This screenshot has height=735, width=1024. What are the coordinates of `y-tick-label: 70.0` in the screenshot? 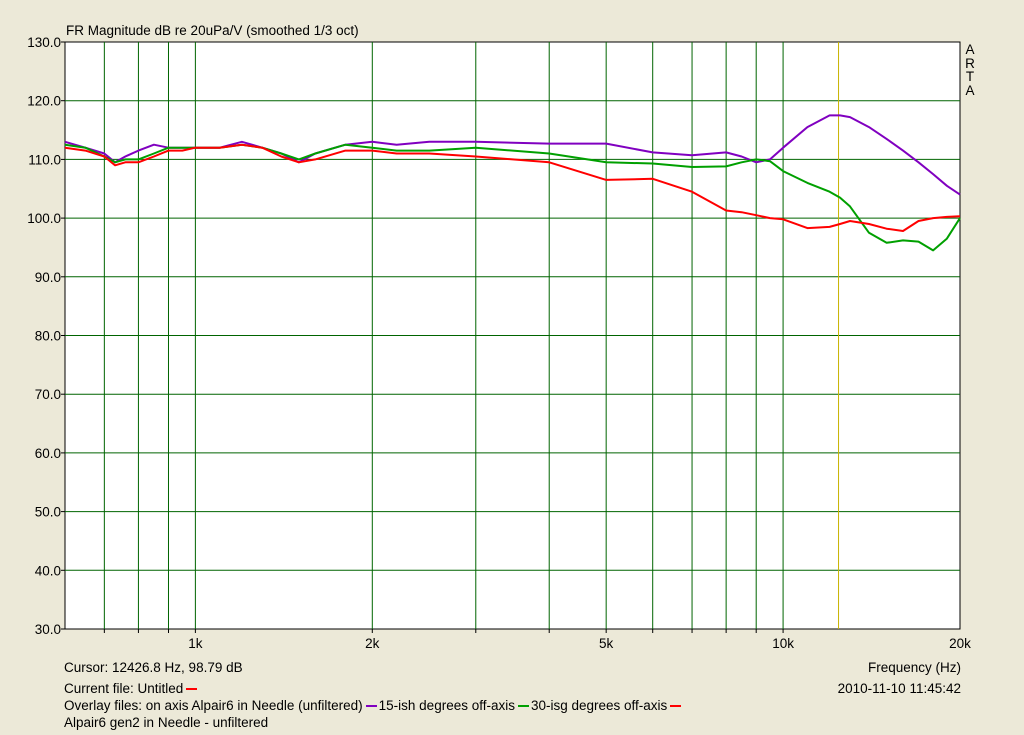 It's located at (48, 394).